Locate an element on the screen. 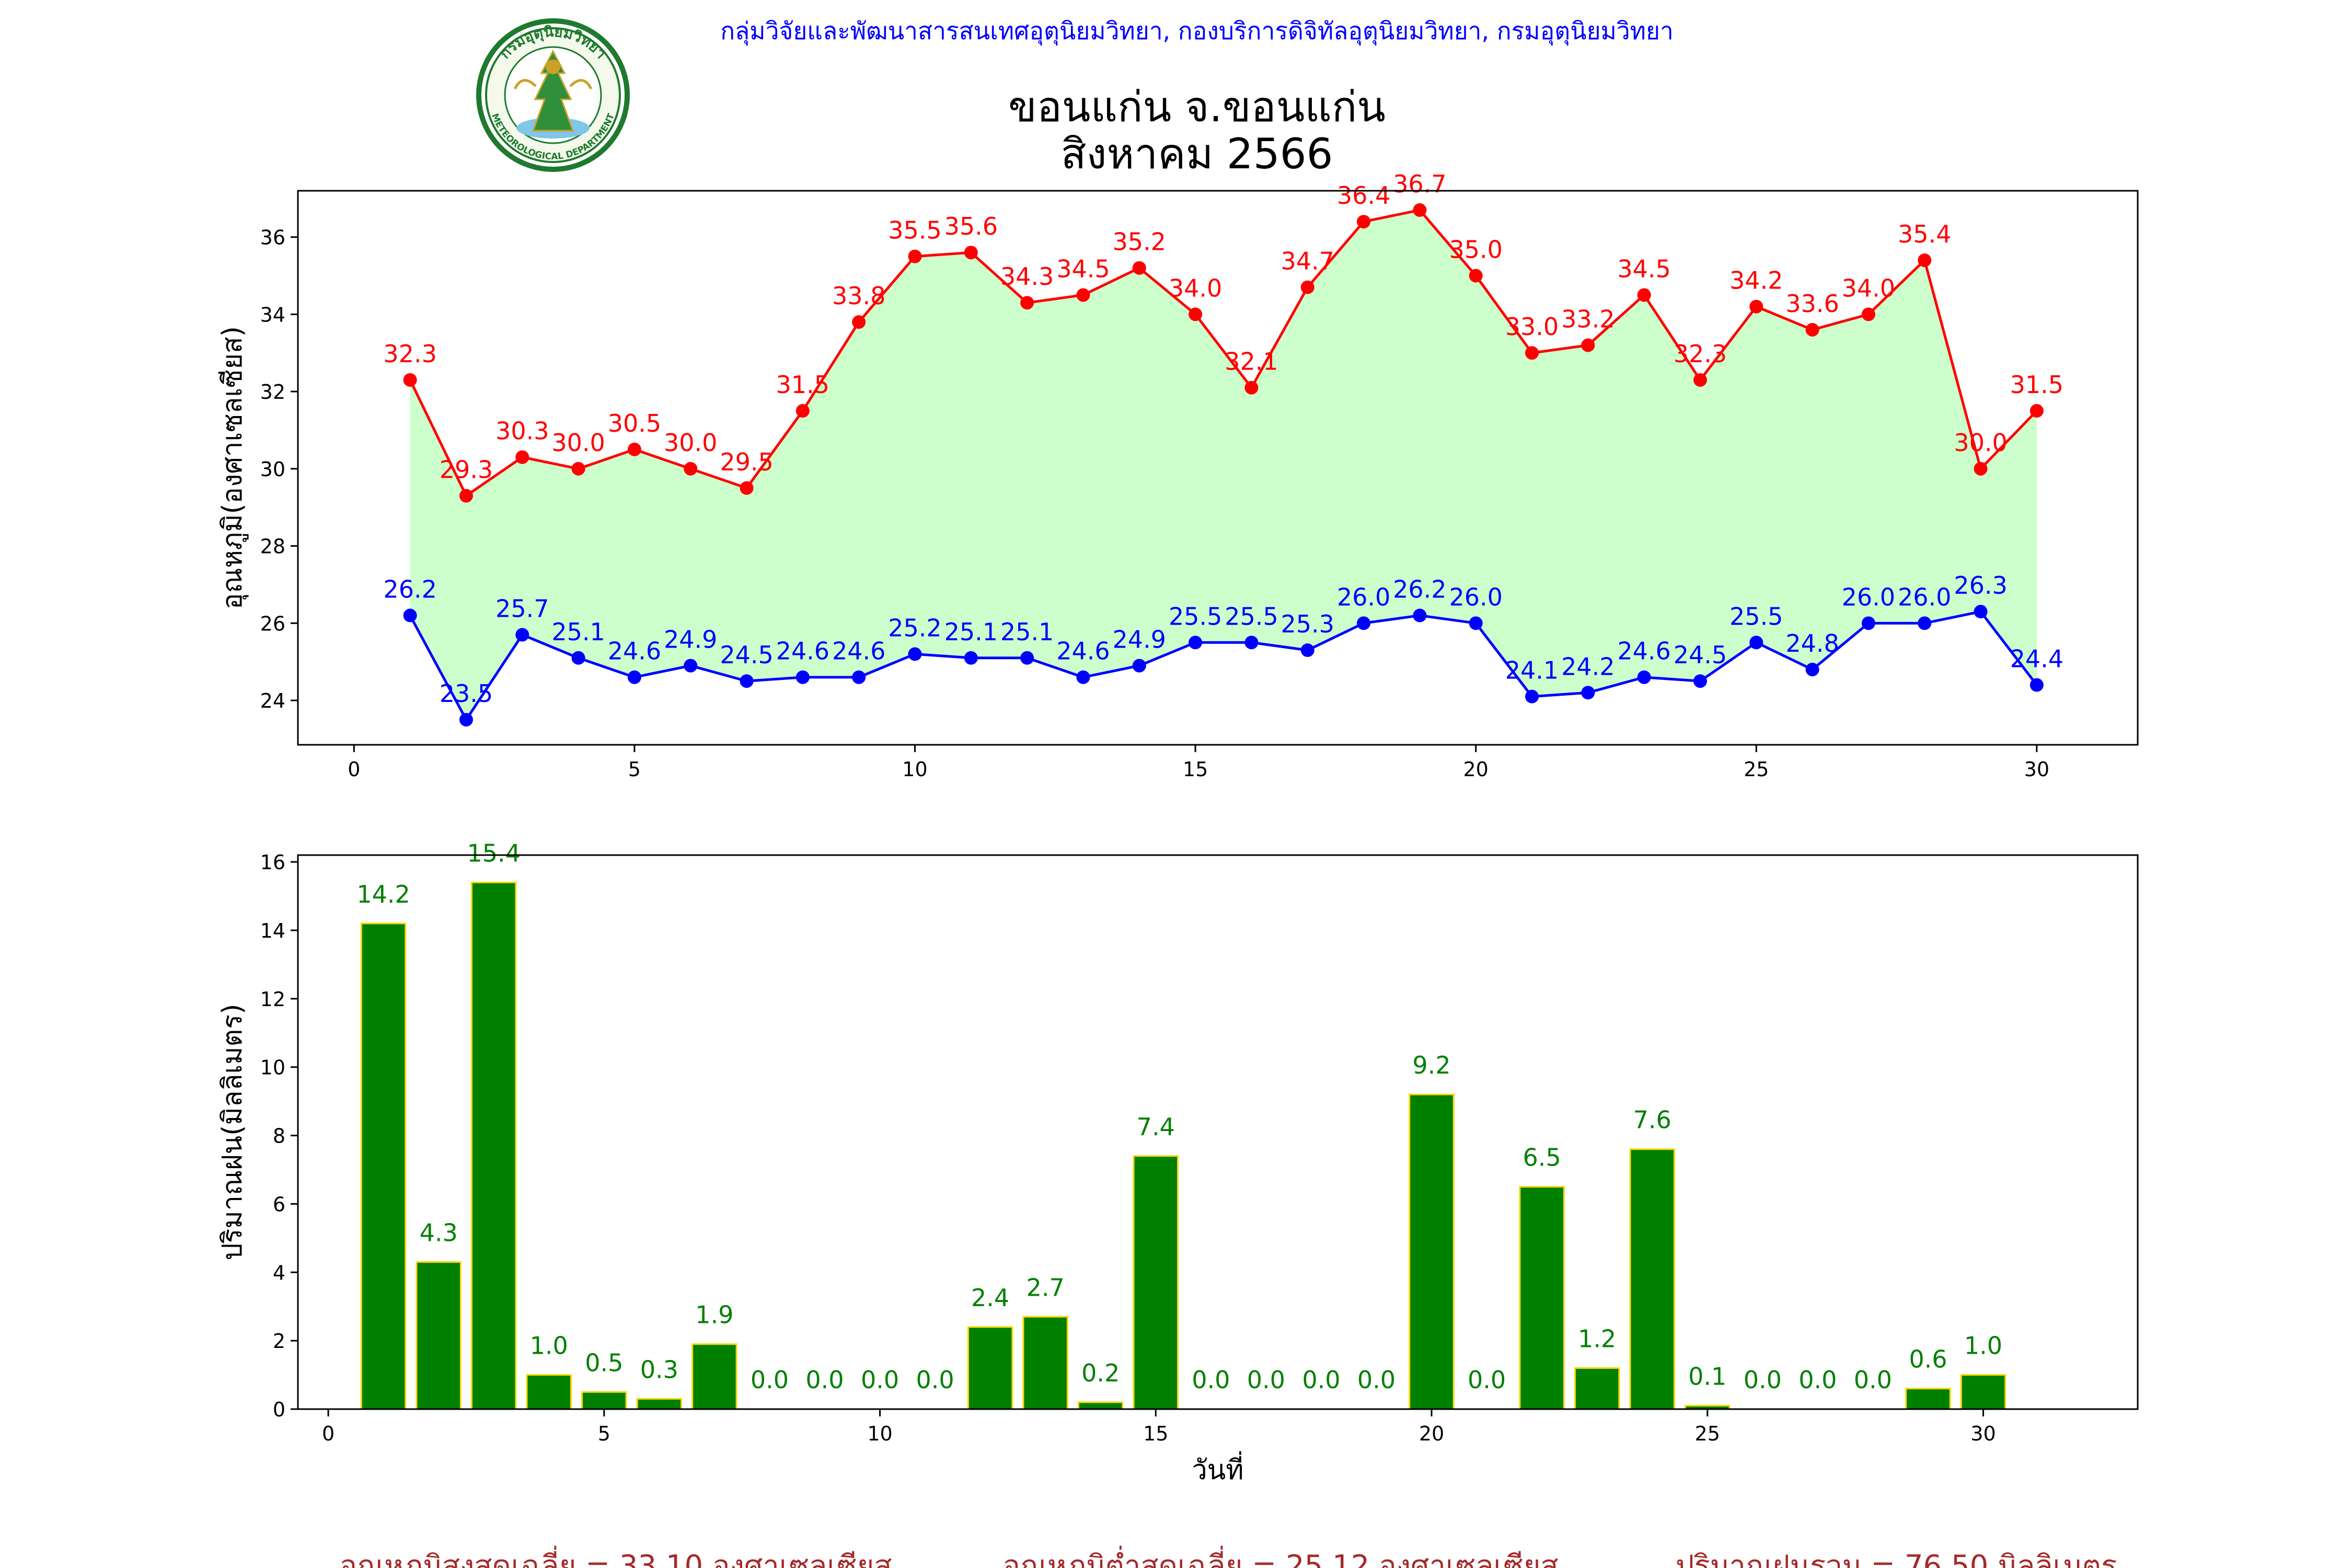  rainfall-bar-label: 0.3 is located at coordinates (659, 1369).